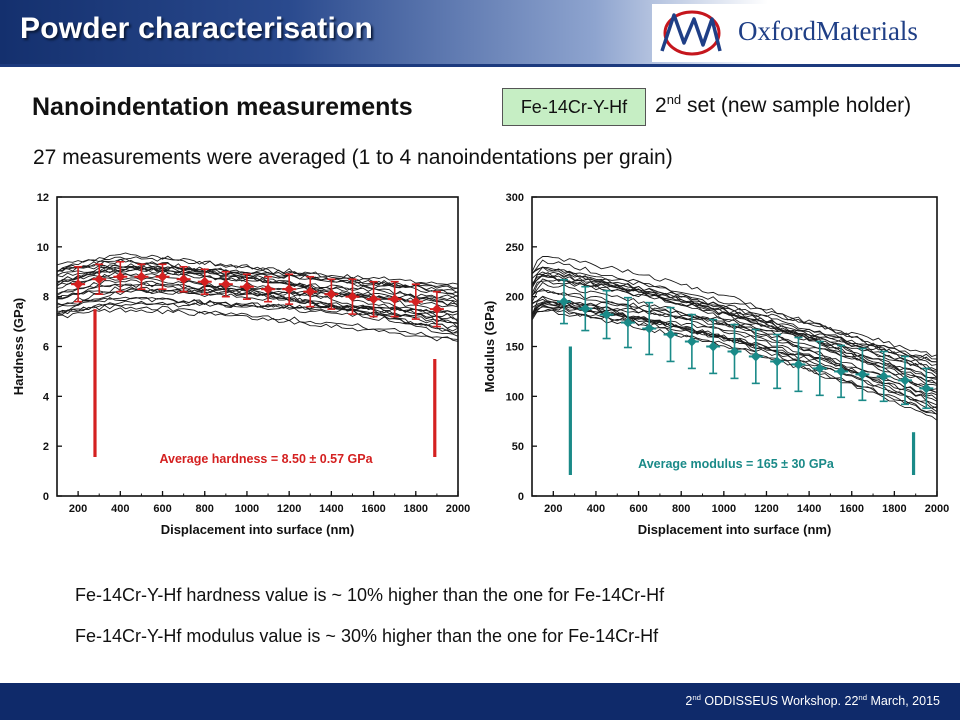  What do you see at coordinates (515, 248) in the screenshot?
I see `y-tick-label: 250` at bounding box center [515, 248].